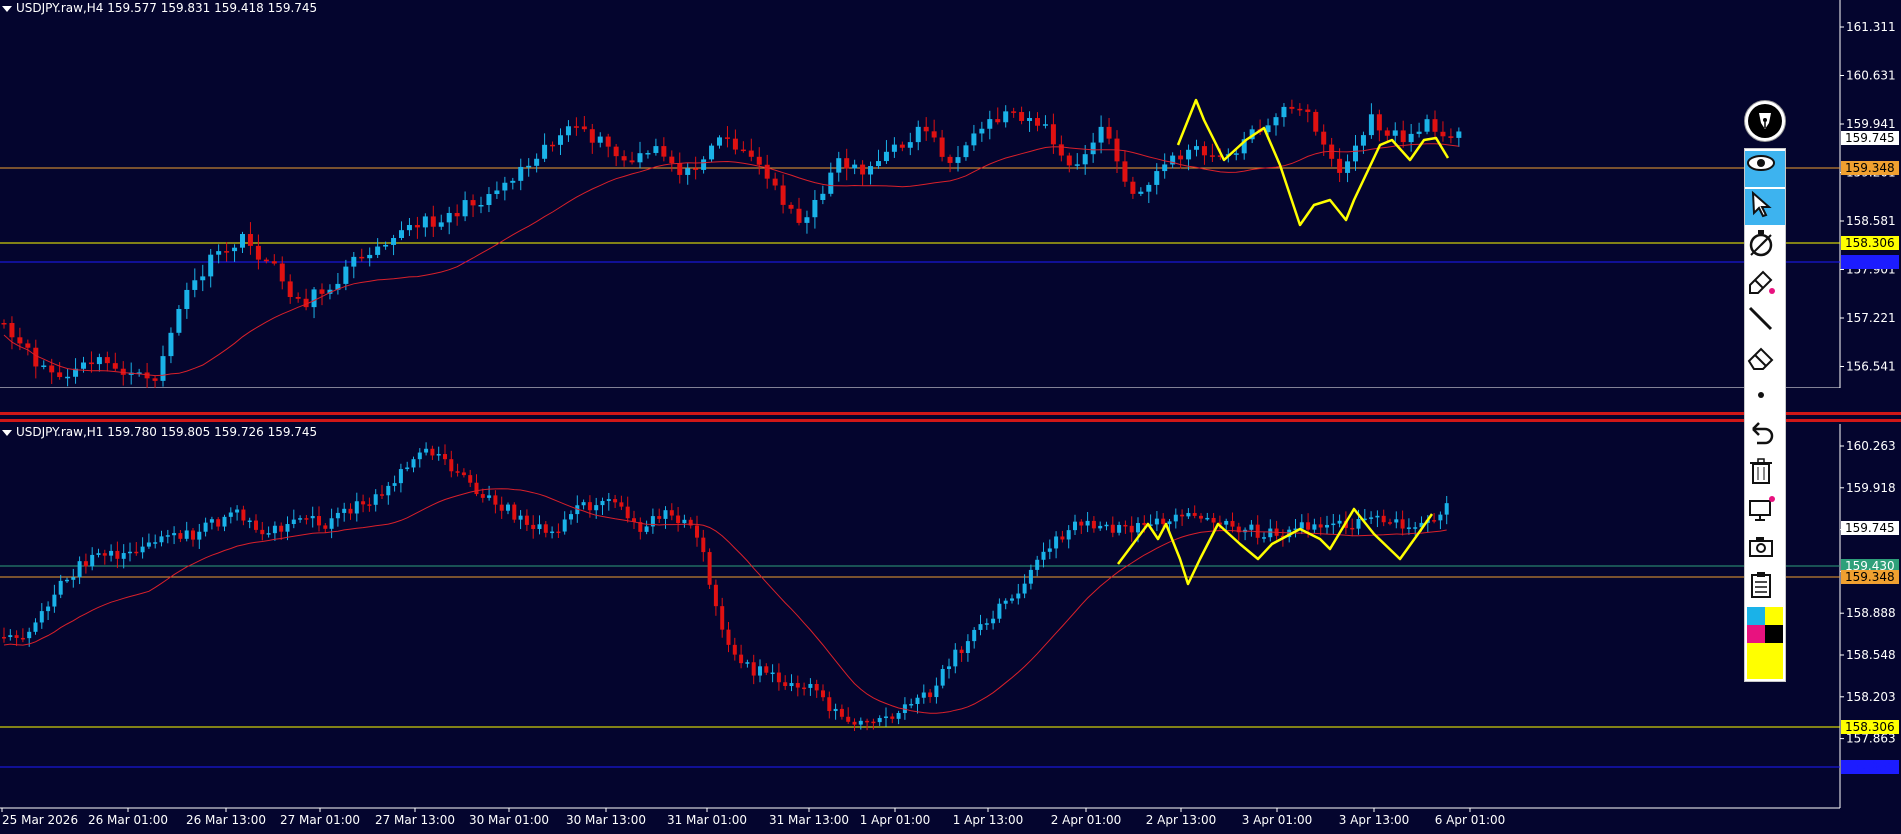  I want to click on pen-toggle-button, so click(1765, 121).